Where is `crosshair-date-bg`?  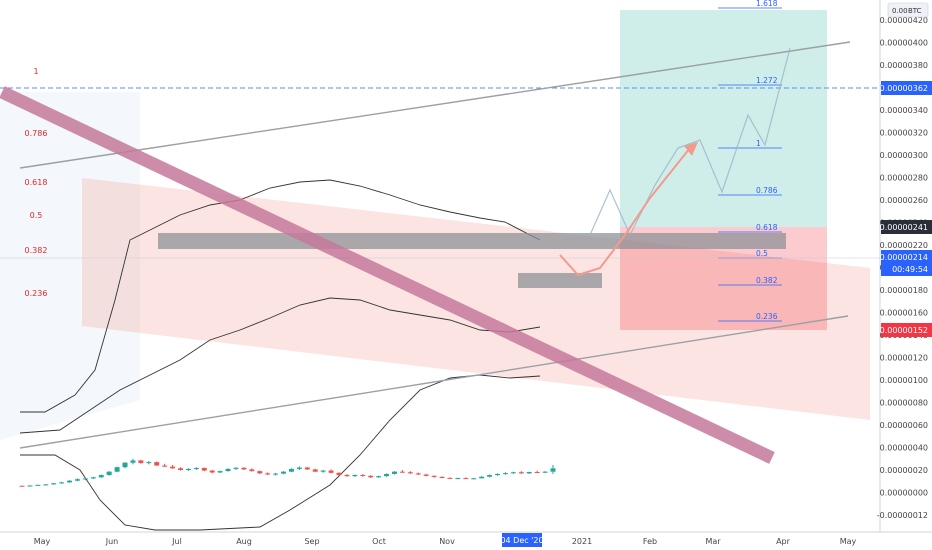 crosshair-date-bg is located at coordinates (522, 540).